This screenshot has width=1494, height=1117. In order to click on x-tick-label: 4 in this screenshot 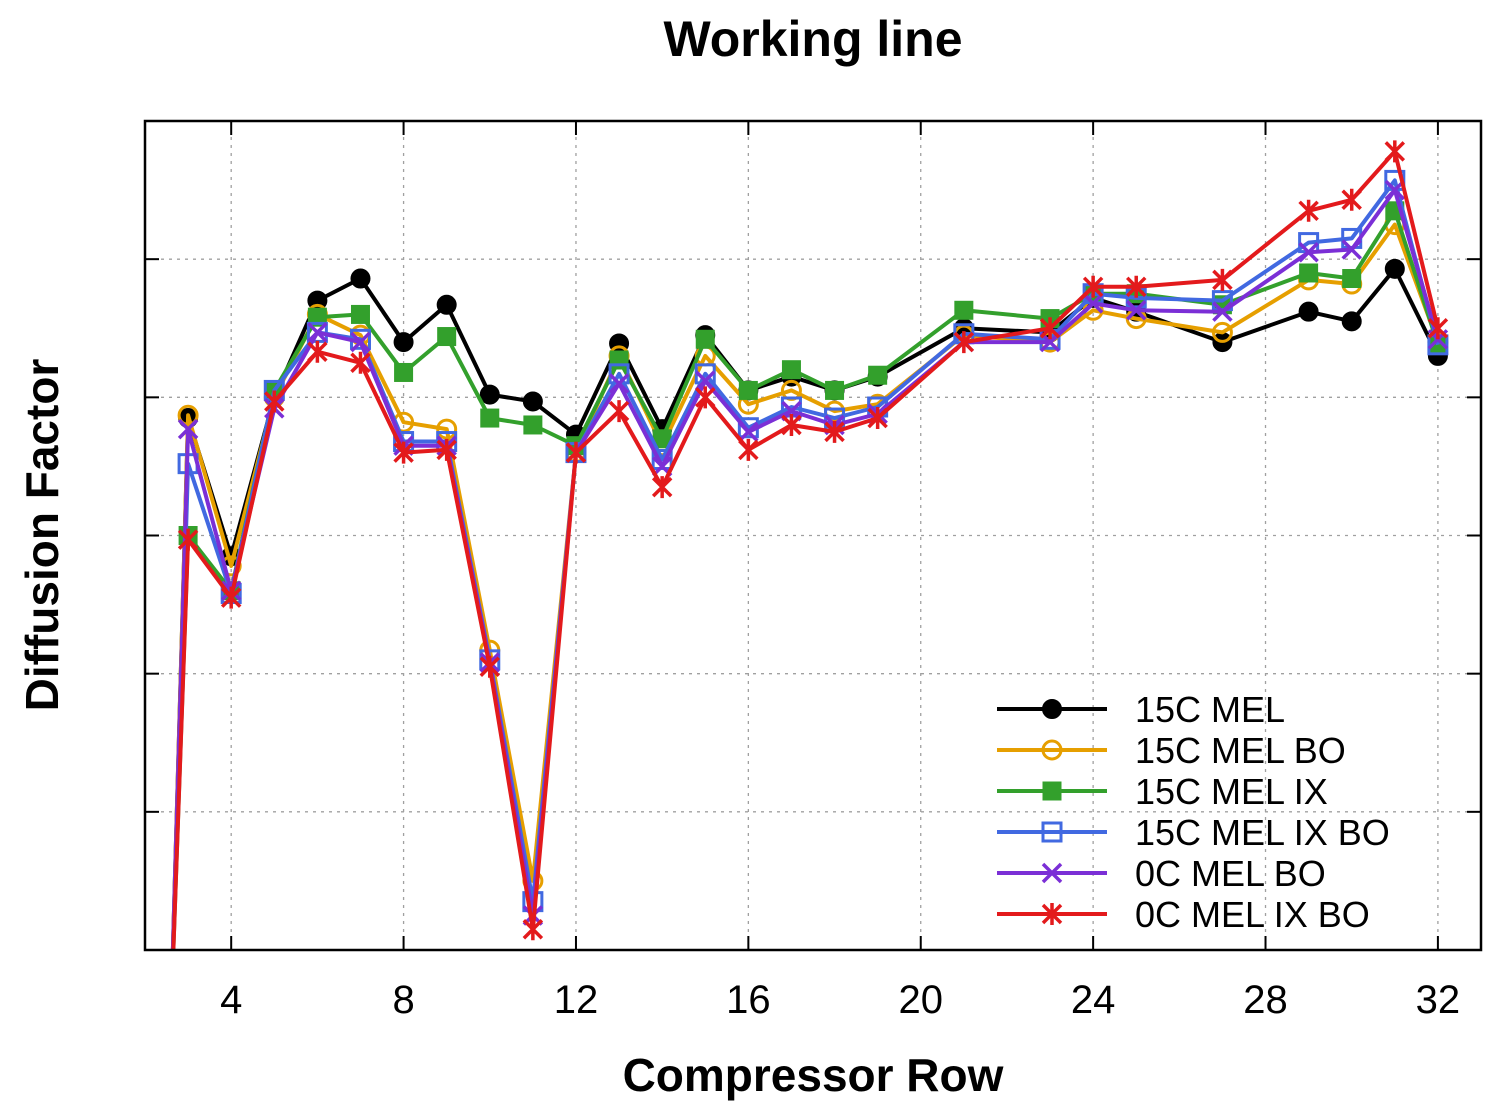, I will do `click(231, 1000)`.